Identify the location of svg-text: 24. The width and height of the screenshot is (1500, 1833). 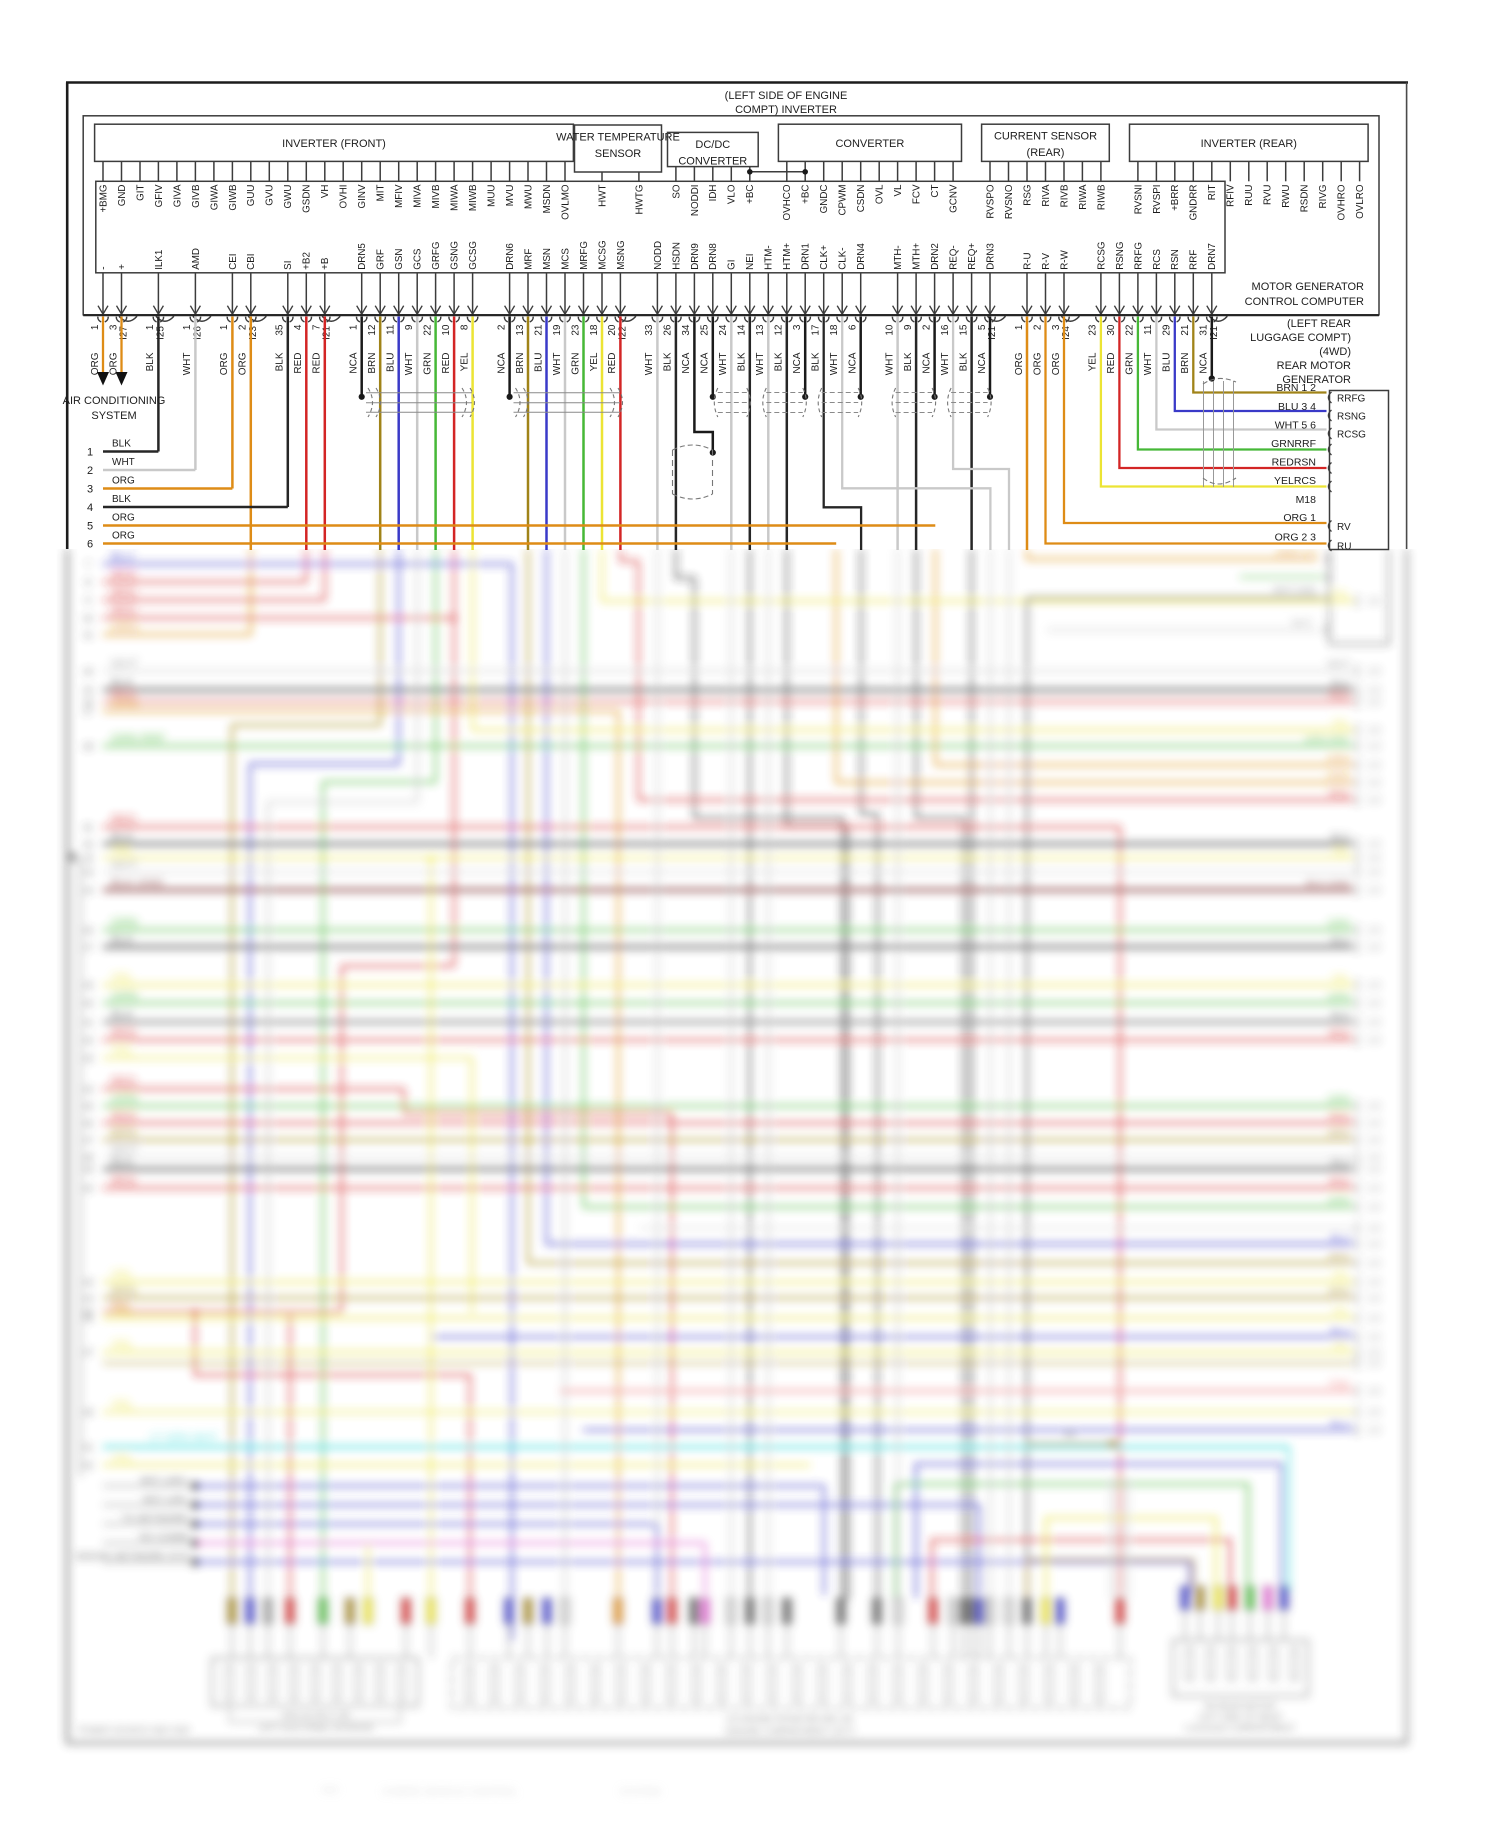
(723, 330).